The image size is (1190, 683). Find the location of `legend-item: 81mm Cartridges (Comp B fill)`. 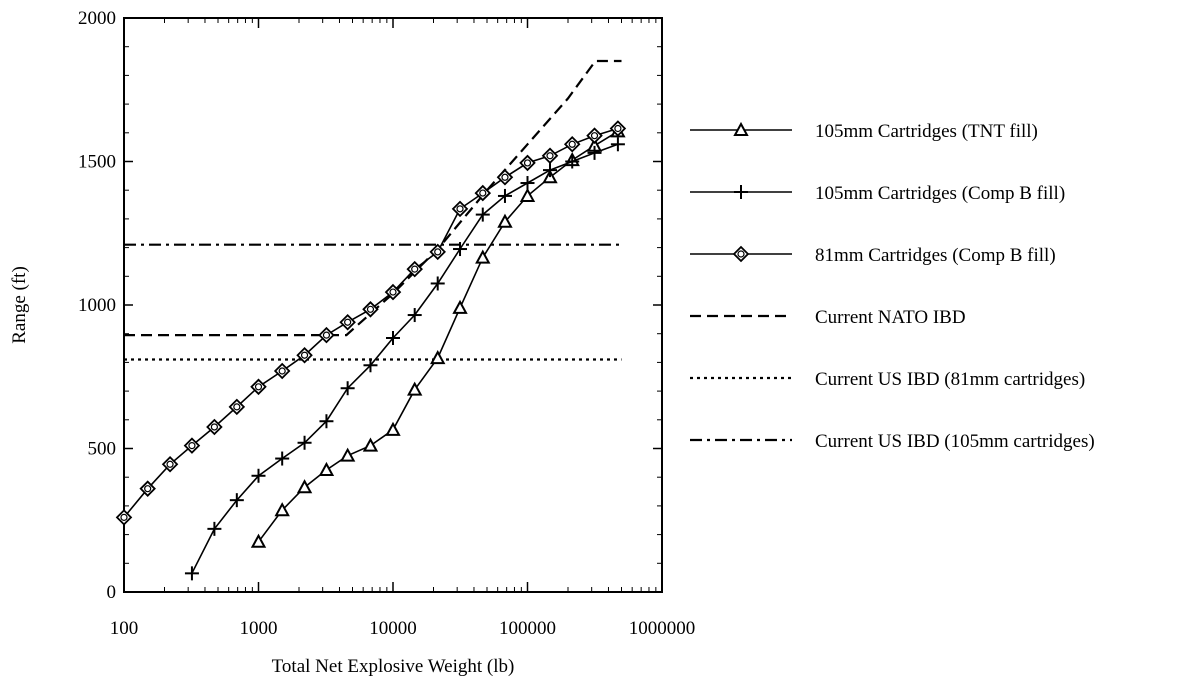

legend-item: 81mm Cartridges (Comp B fill) is located at coordinates (873, 255).